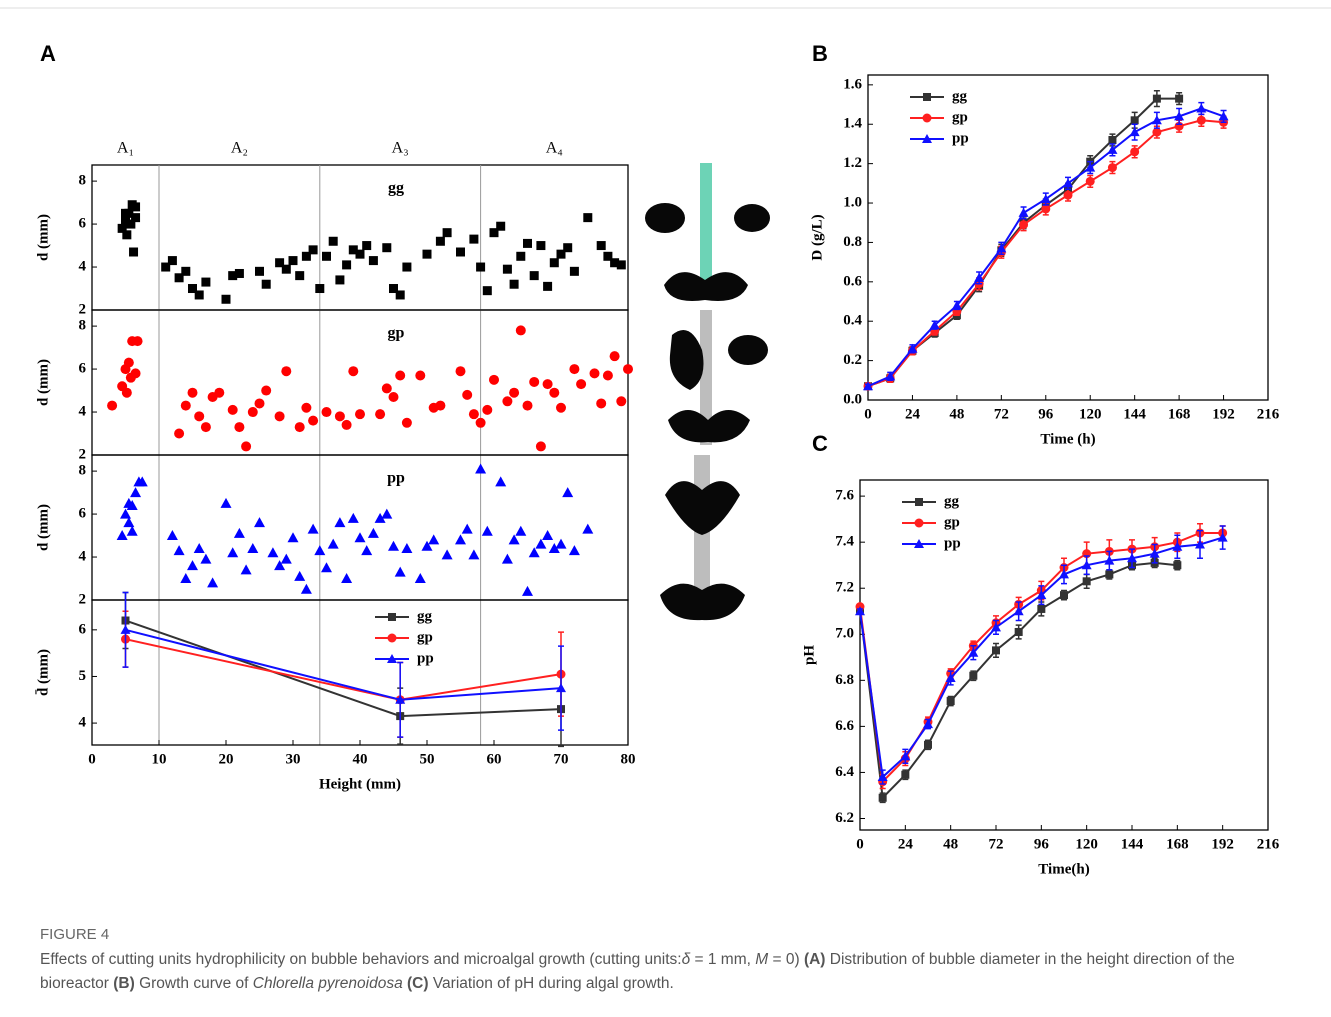  What do you see at coordinates (83, 471) in the screenshot?
I see `y-tick-label: 8` at bounding box center [83, 471].